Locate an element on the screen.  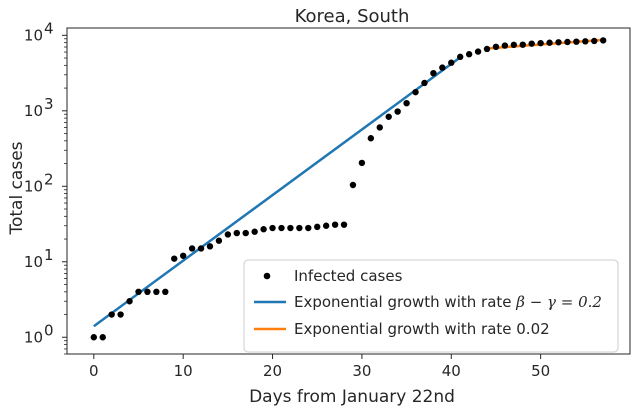
legend-box is located at coordinates (431, 306).